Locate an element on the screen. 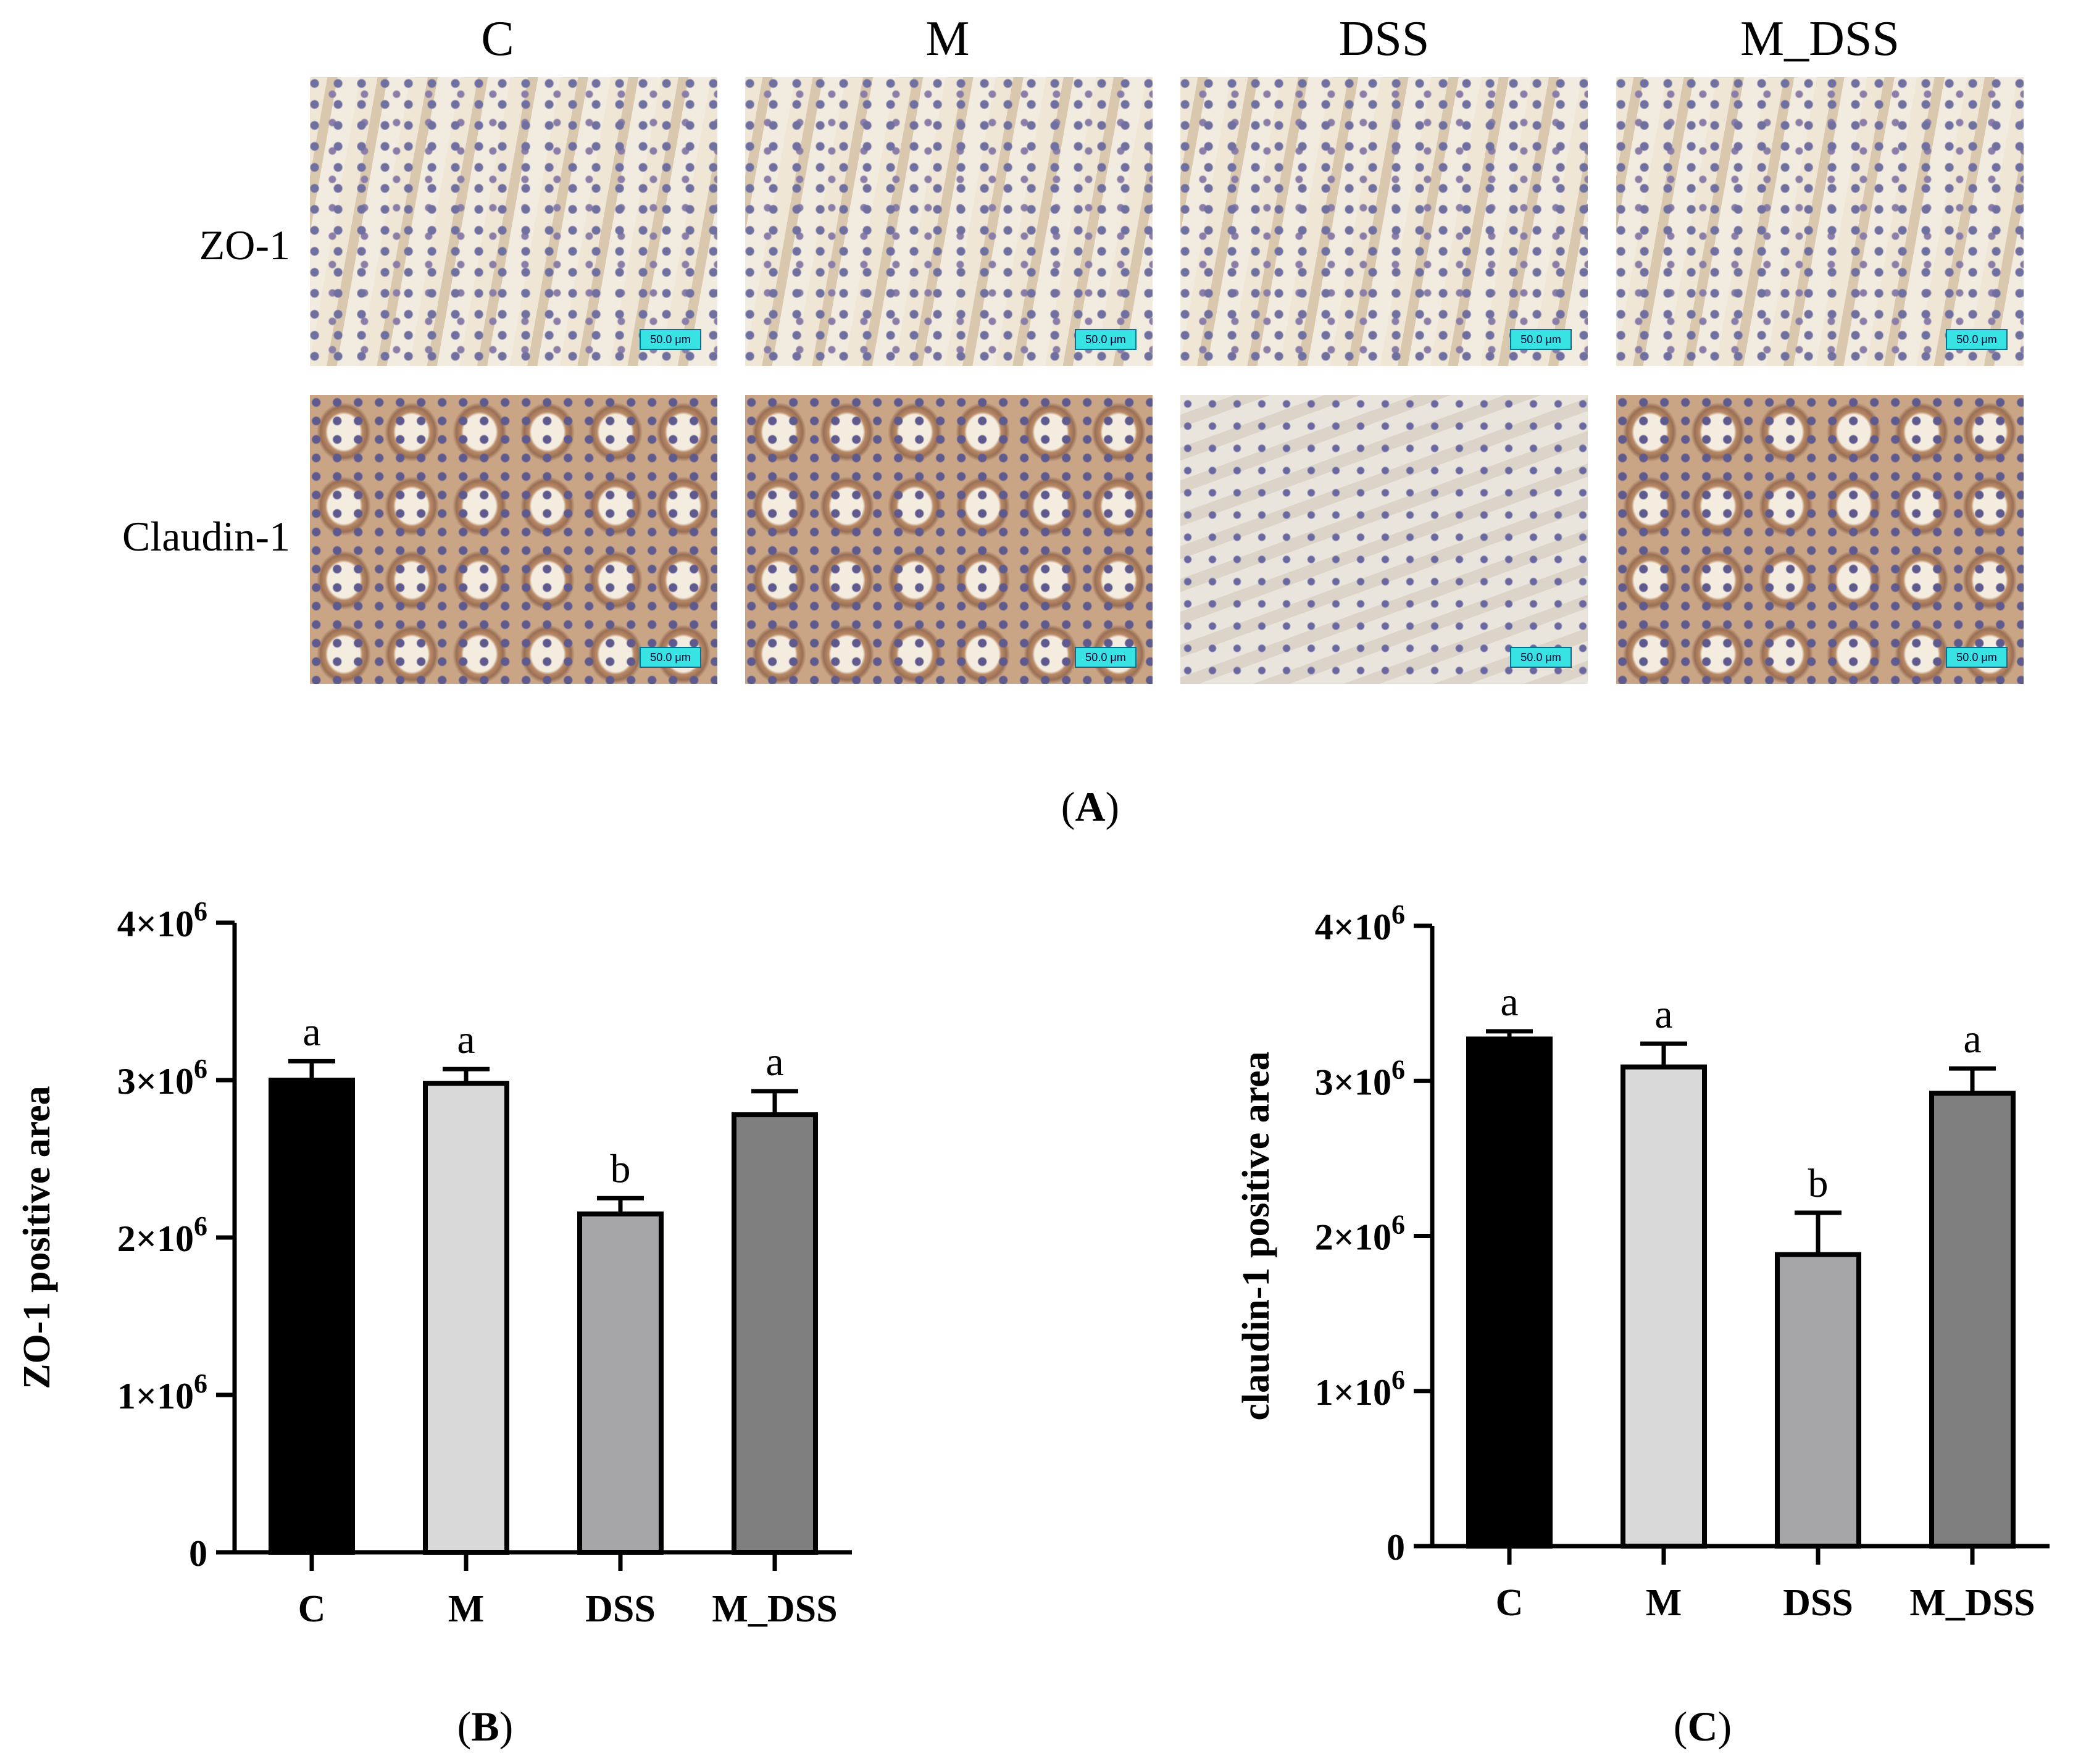  column-header-m: M is located at coordinates (948, 39).